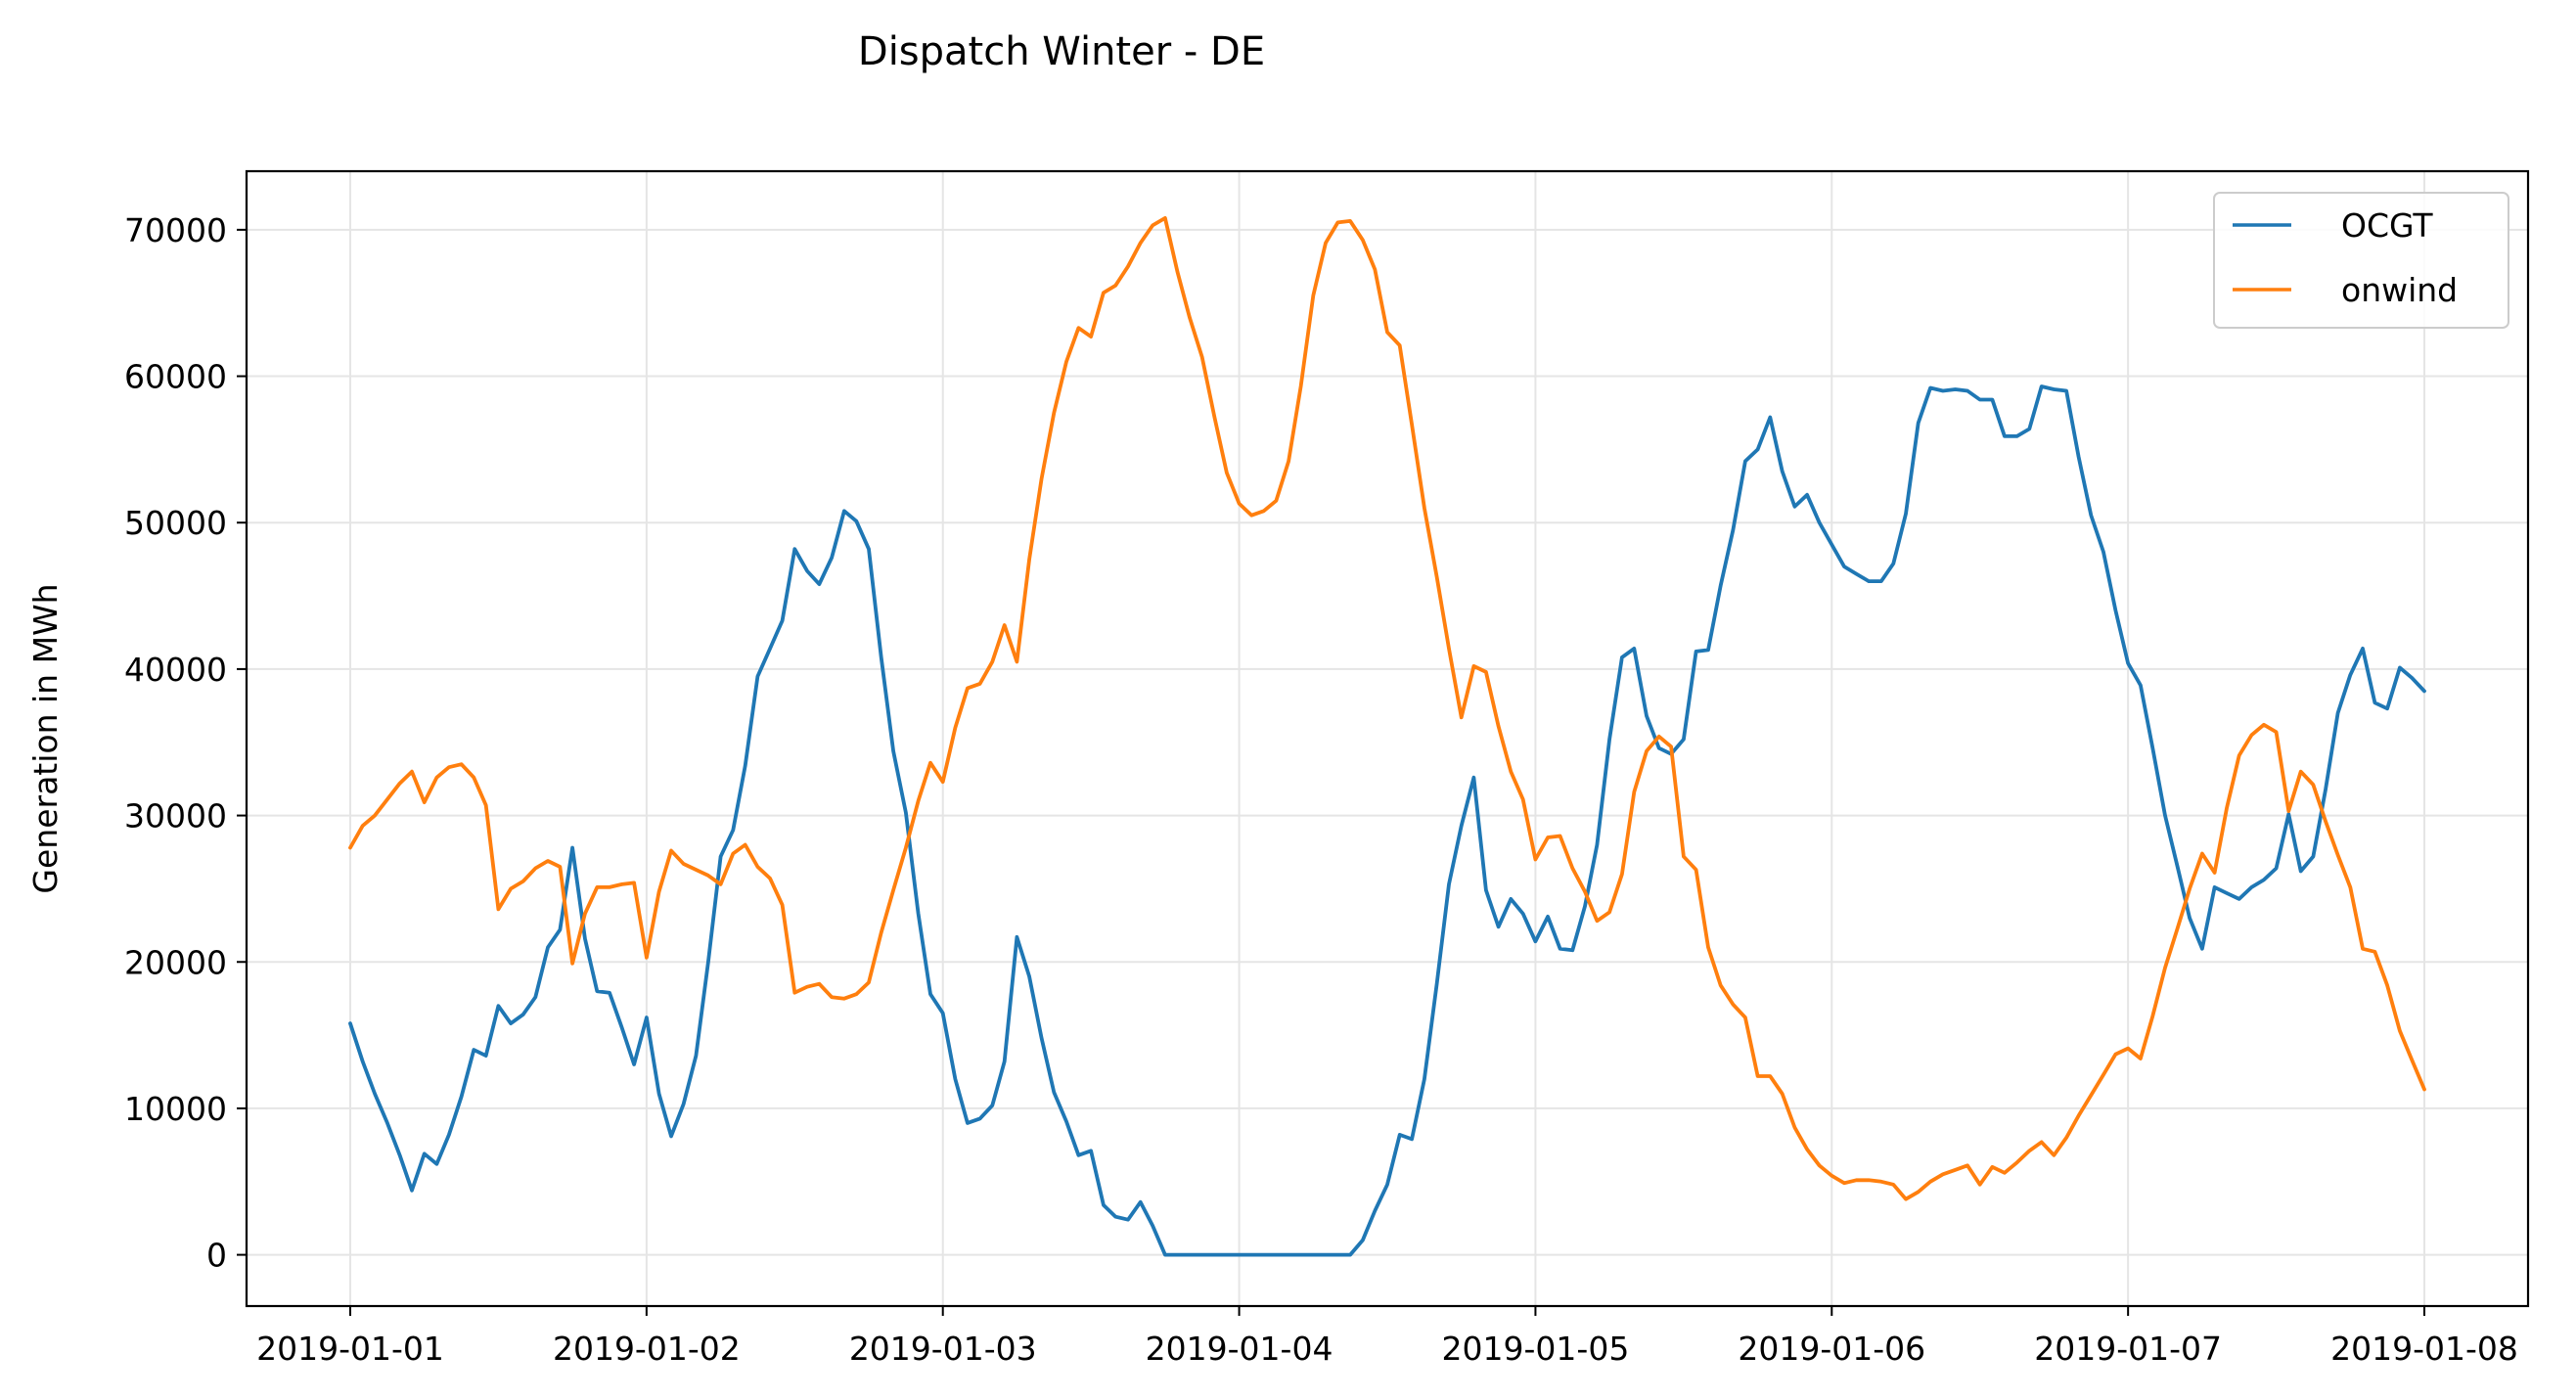  Describe the element at coordinates (1239, 1349) in the screenshot. I see `x-tick-label: 2019-01-04` at that location.